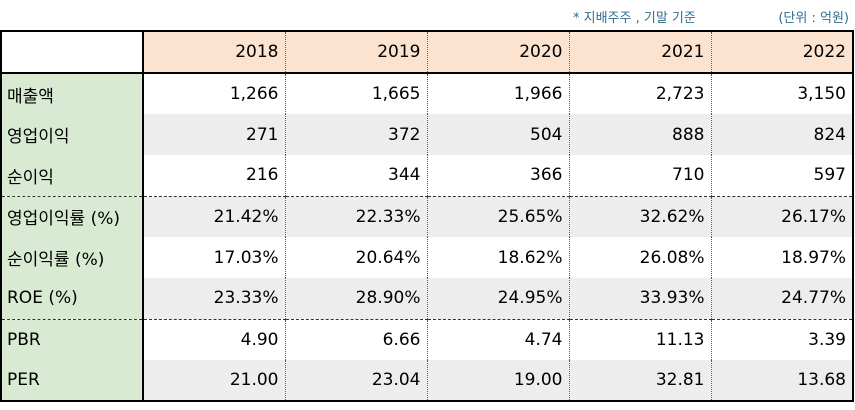  What do you see at coordinates (214, 52) in the screenshot?
I see `year-header: 2018` at bounding box center [214, 52].